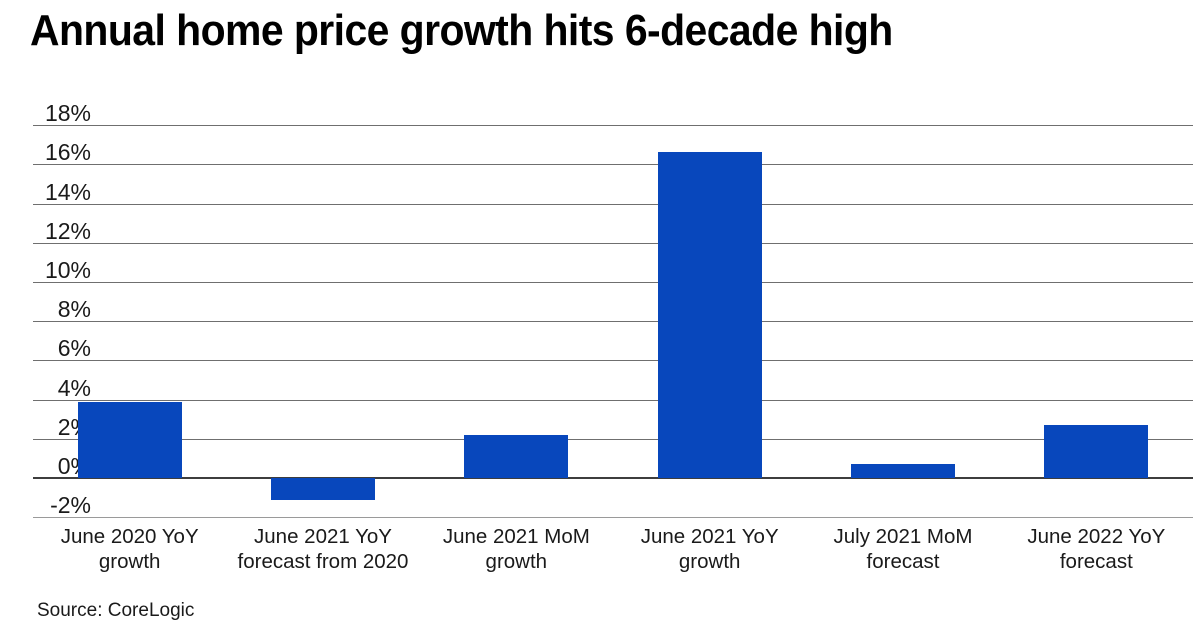  What do you see at coordinates (613, 478) in the screenshot?
I see `zero-baseline` at bounding box center [613, 478].